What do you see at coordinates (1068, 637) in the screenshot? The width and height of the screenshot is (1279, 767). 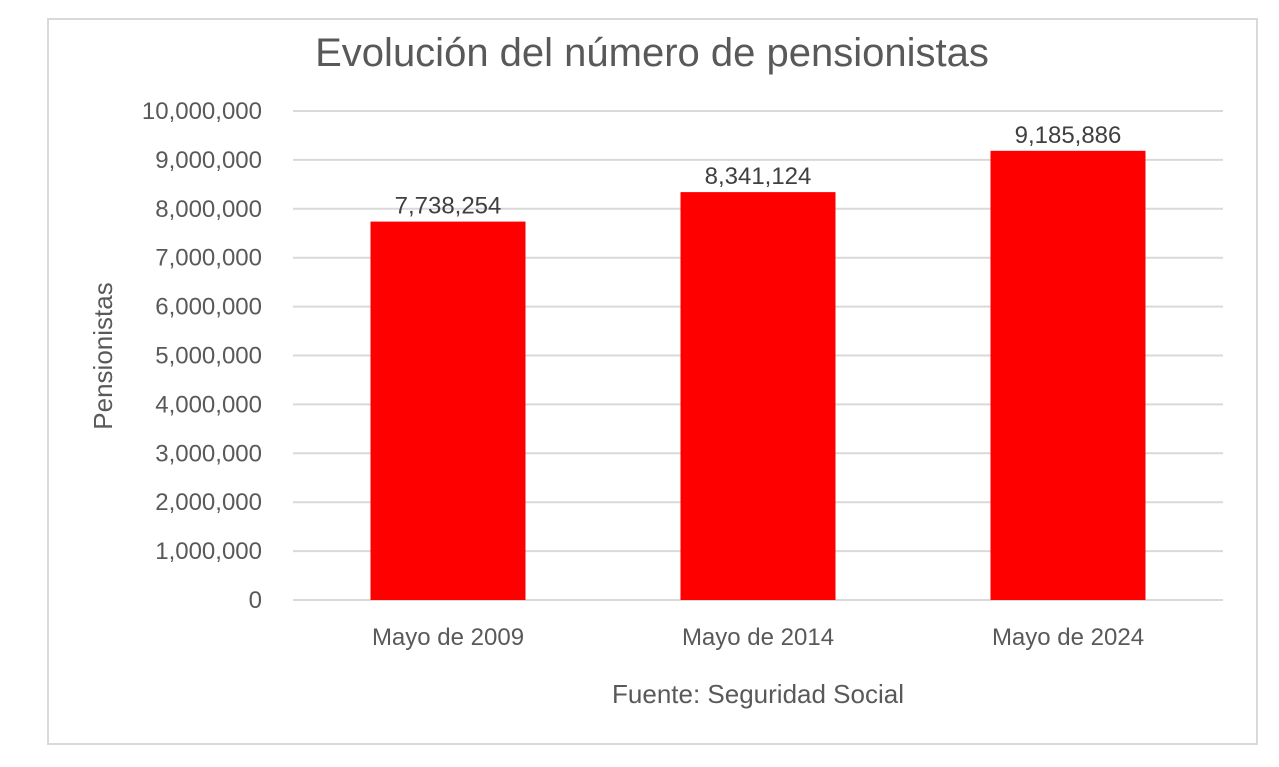 I see `x-tick-label: Mayo de 2024` at bounding box center [1068, 637].